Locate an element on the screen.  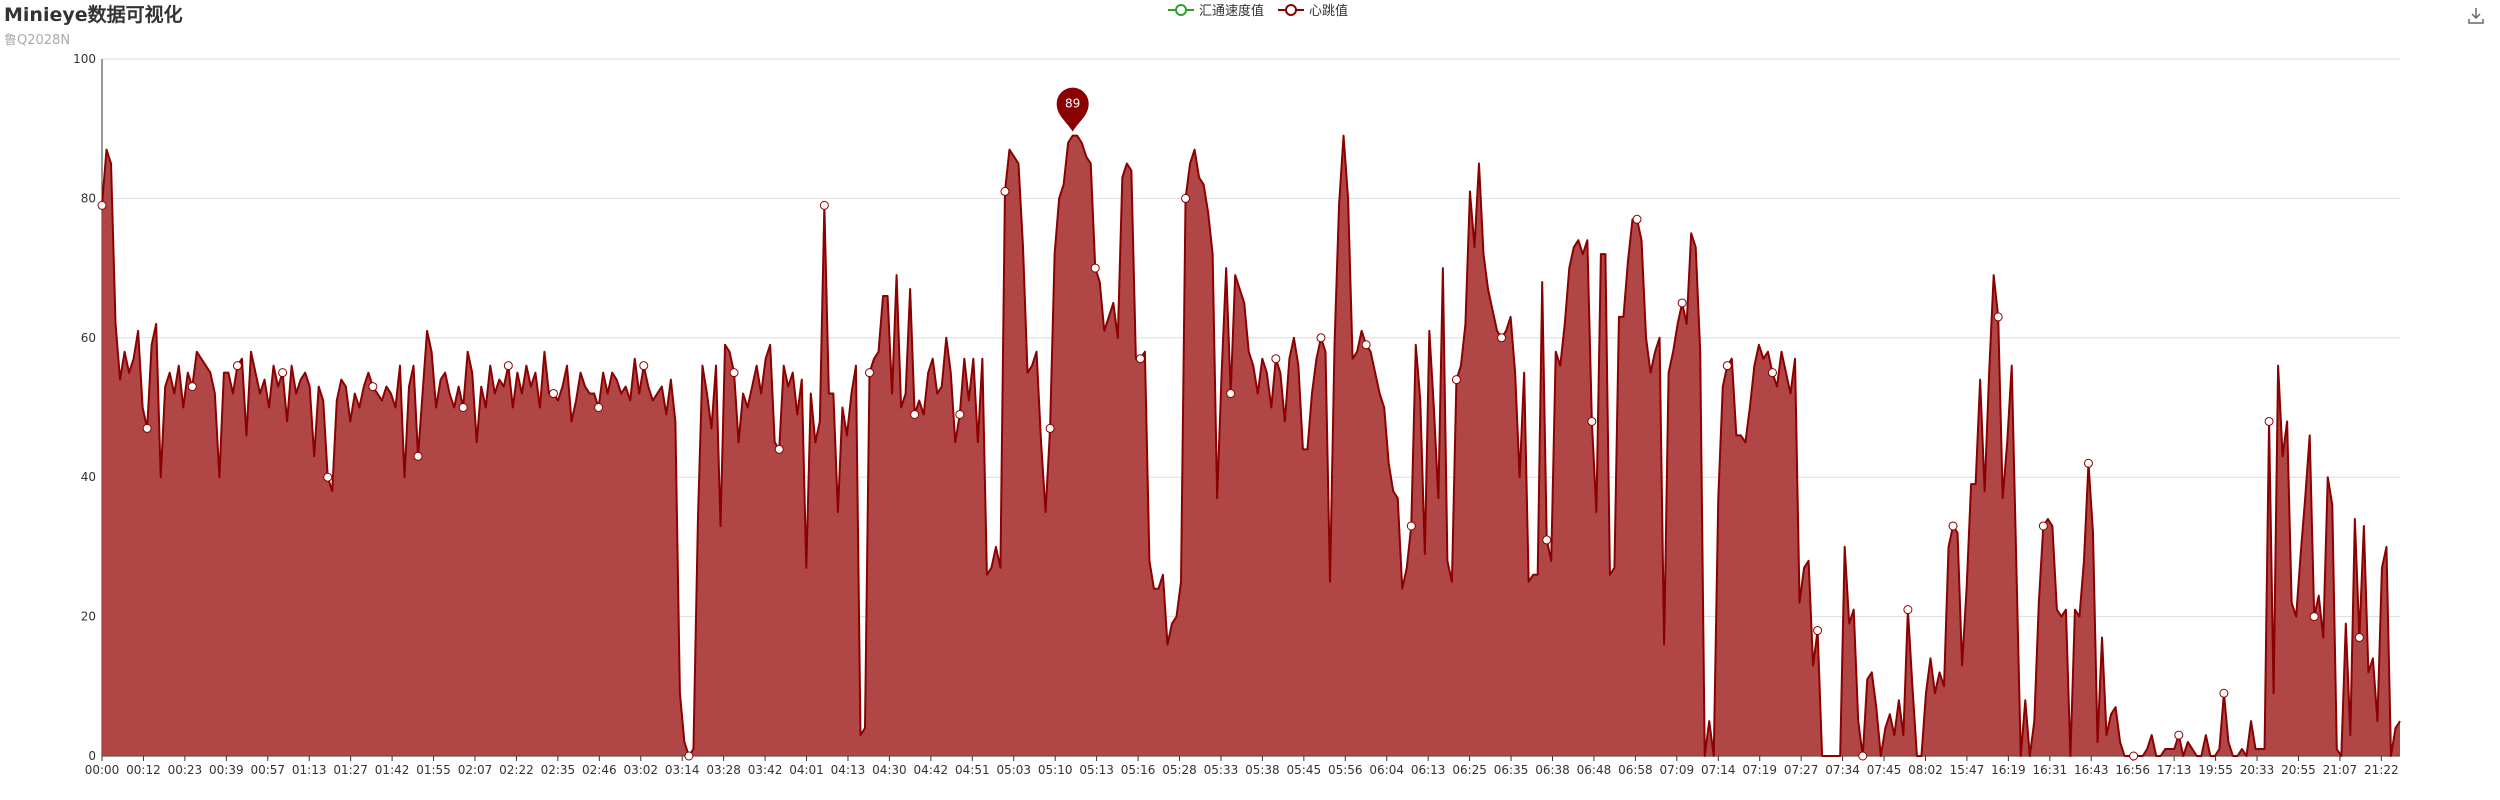
x-tick-label: 16:56 is located at coordinates (2132, 770).